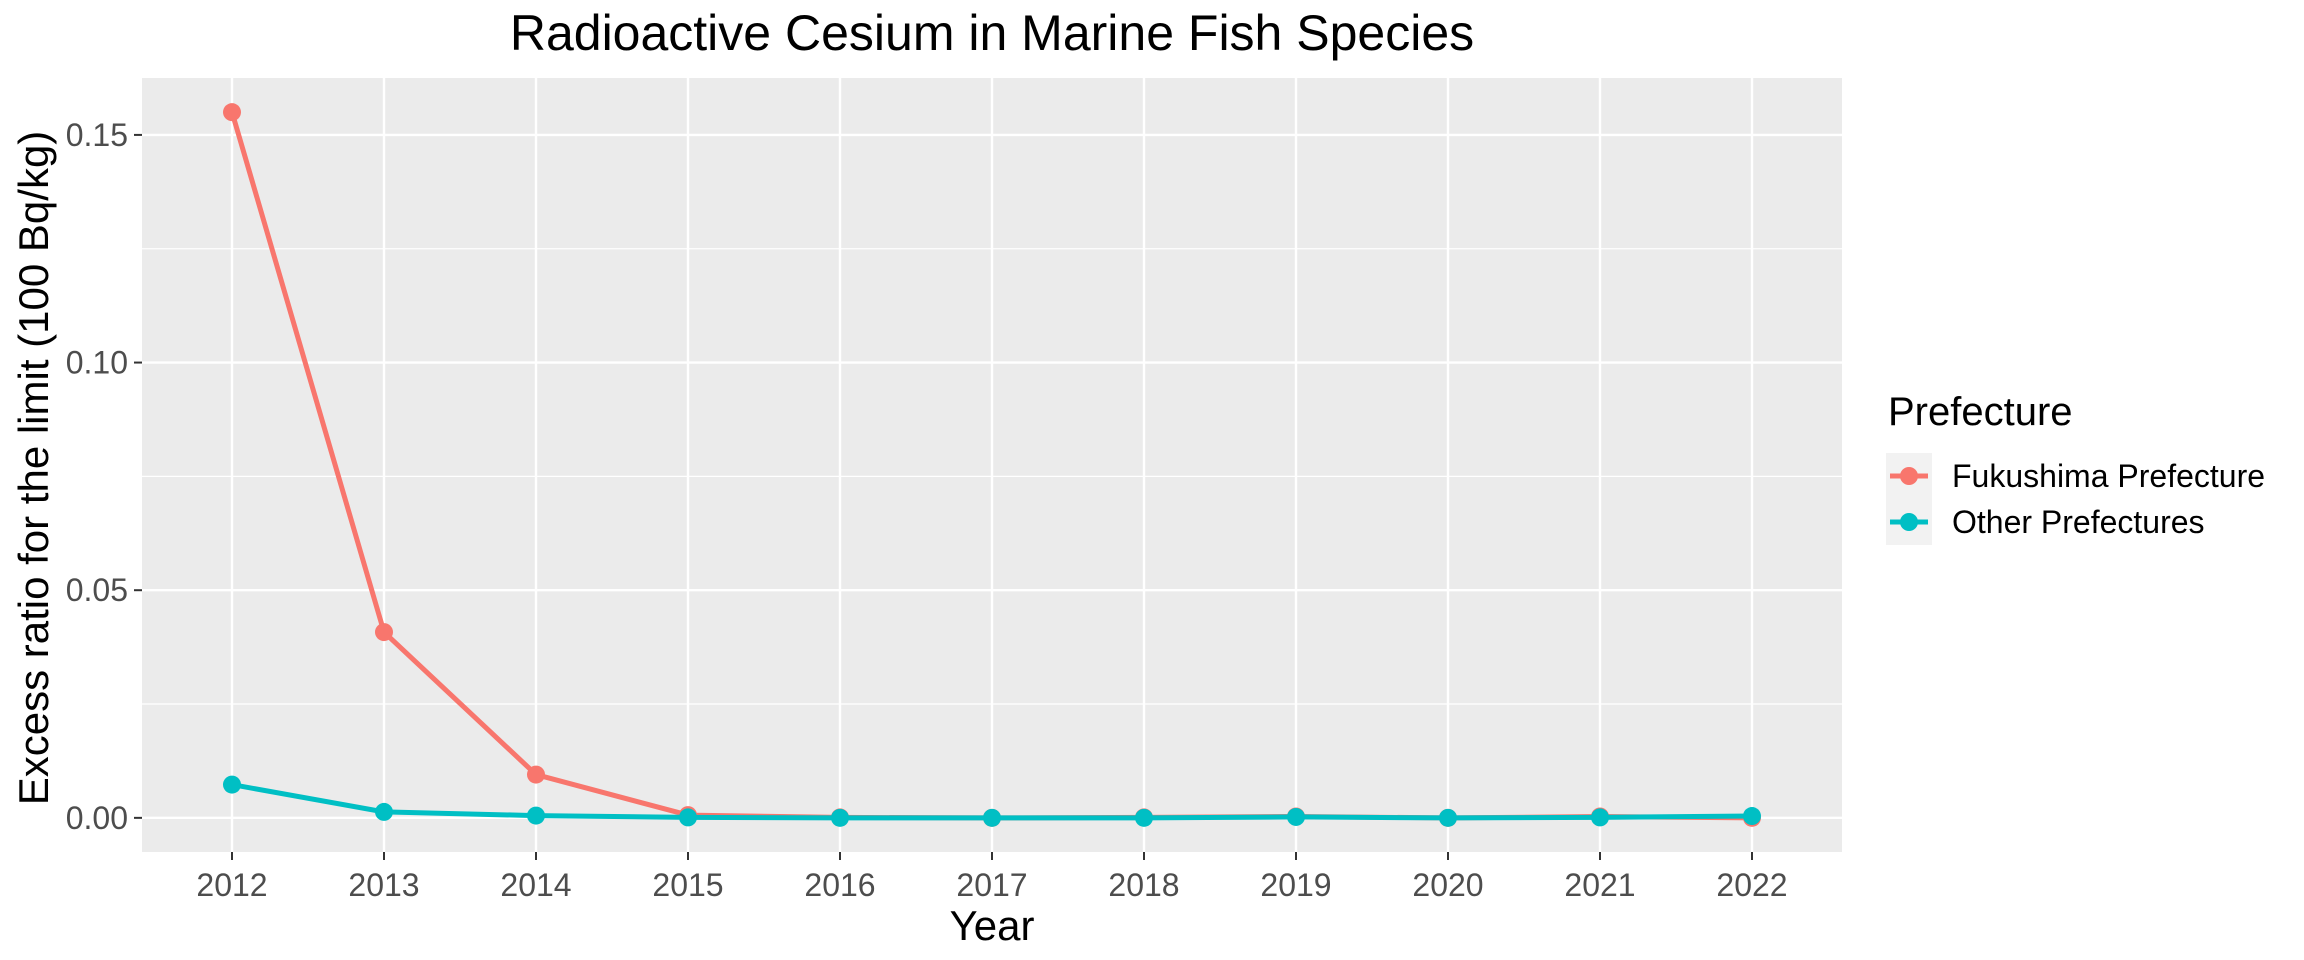  Describe the element at coordinates (1447, 885) in the screenshot. I see `x-tick-label: 2020` at that location.